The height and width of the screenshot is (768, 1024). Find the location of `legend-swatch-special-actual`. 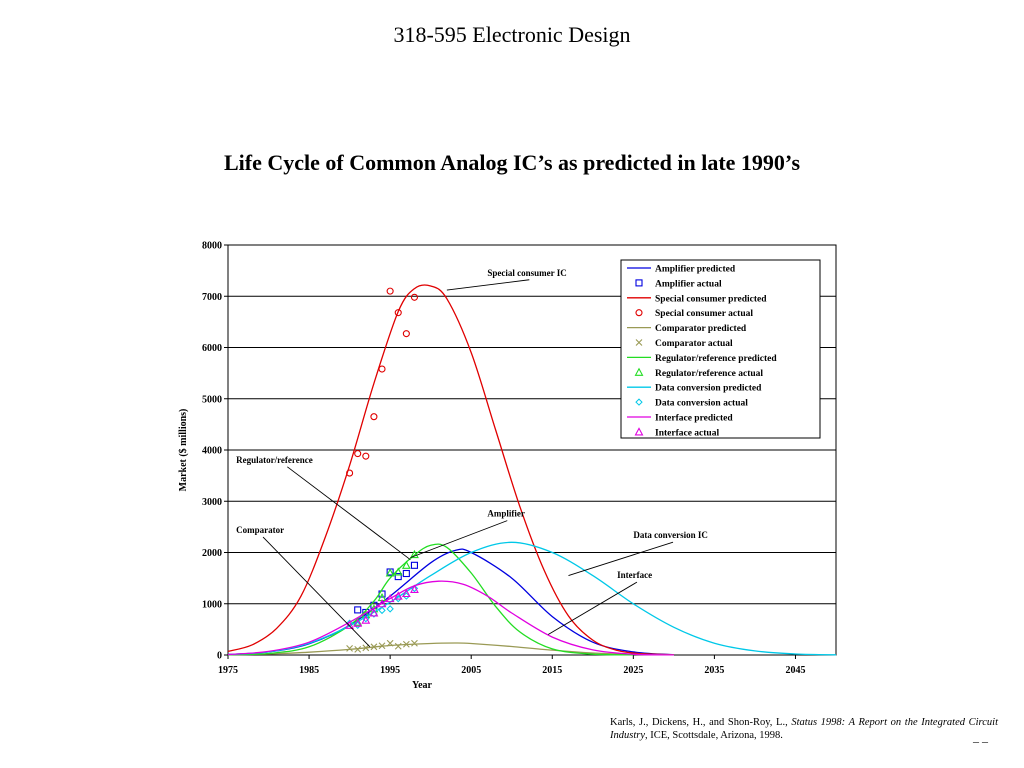

legend-swatch-special-actual is located at coordinates (639, 313).